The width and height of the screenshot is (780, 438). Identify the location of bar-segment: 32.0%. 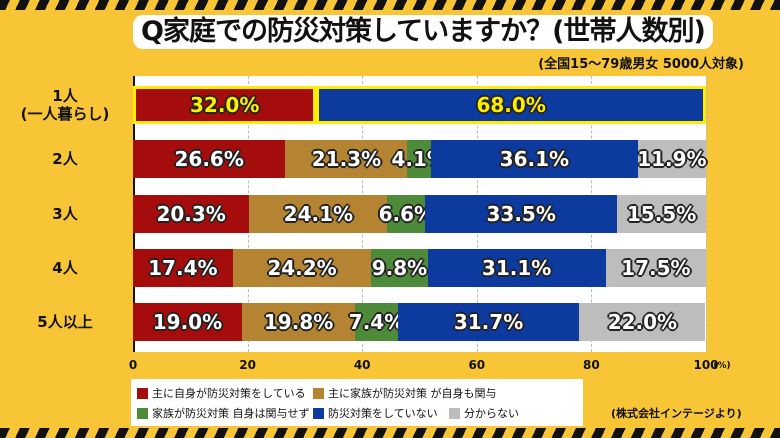
(225, 105).